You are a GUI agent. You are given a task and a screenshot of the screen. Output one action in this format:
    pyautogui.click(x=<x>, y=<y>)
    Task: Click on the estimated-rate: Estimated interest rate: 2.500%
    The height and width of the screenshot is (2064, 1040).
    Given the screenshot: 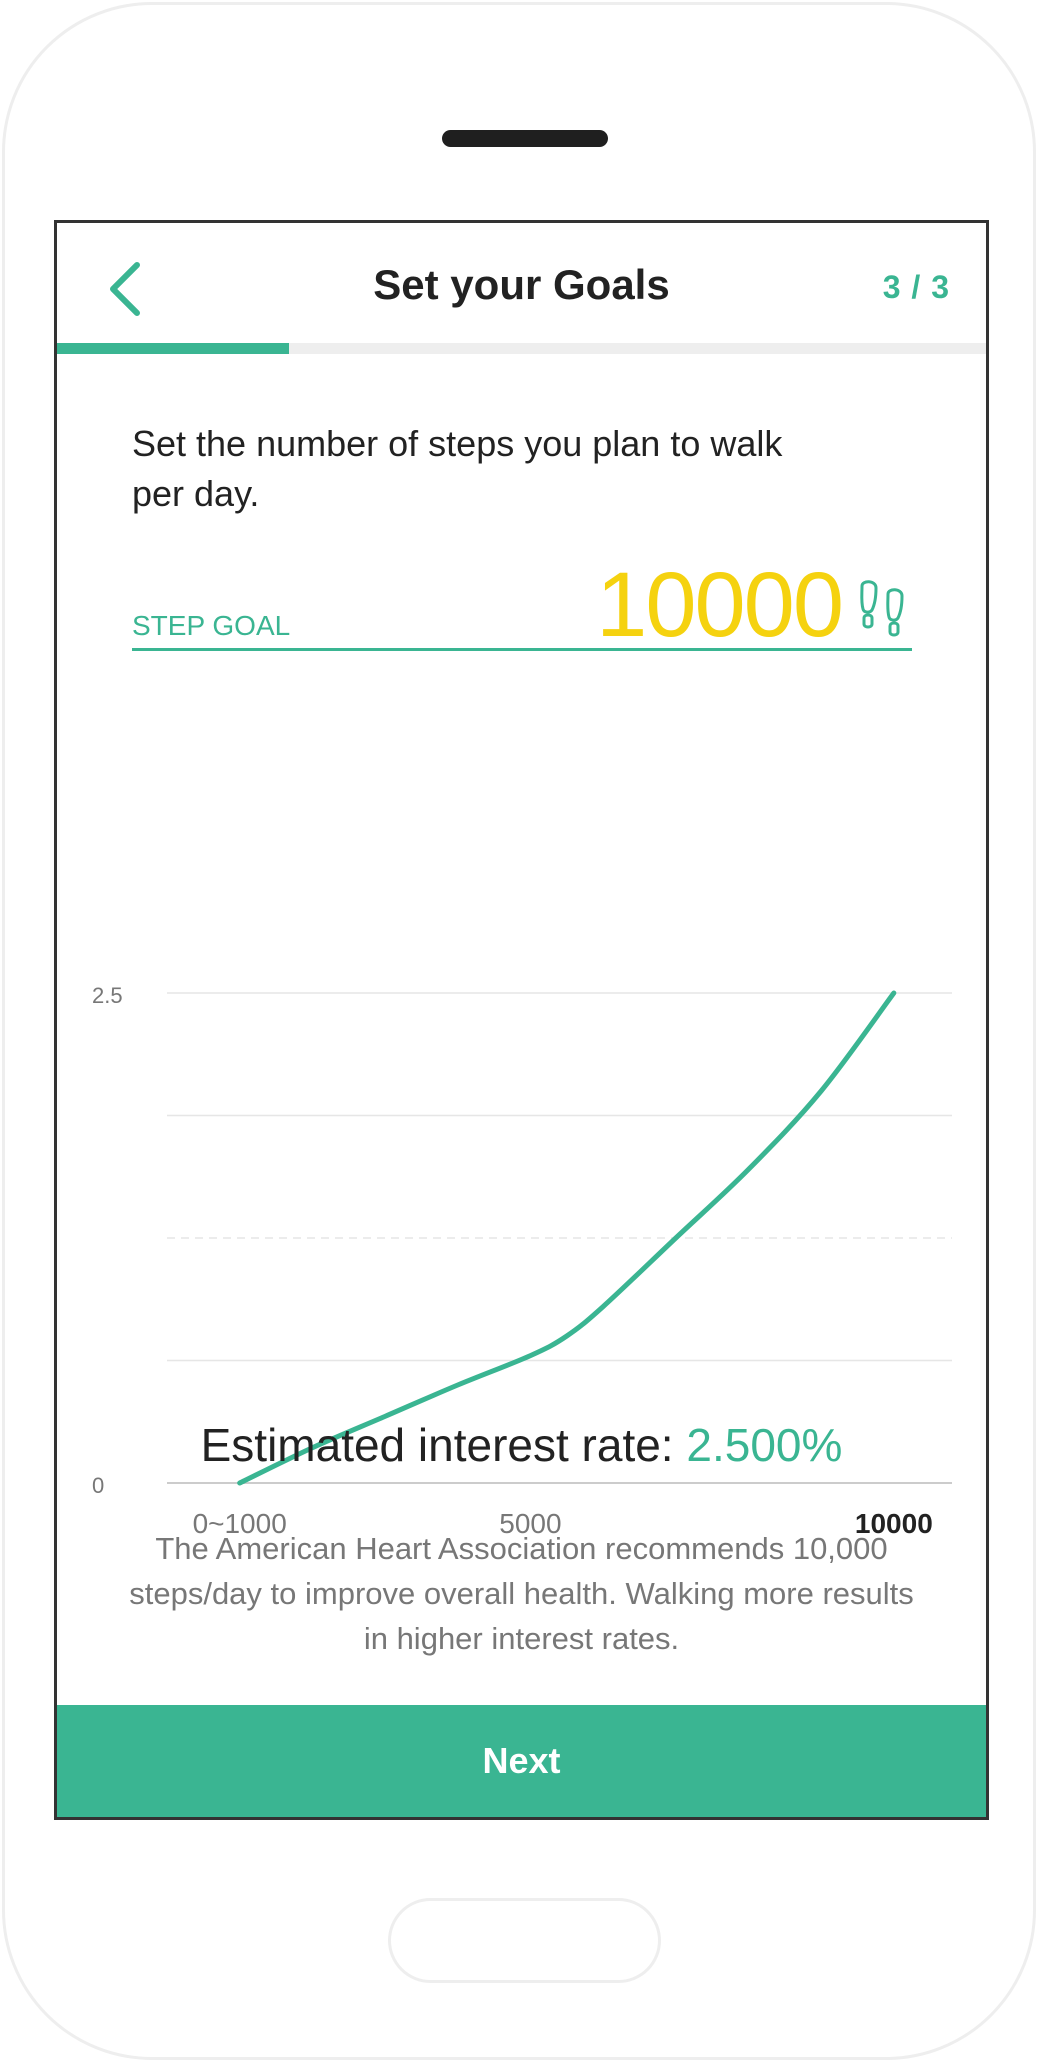 What is the action you would take?
    pyautogui.click(x=521, y=1445)
    